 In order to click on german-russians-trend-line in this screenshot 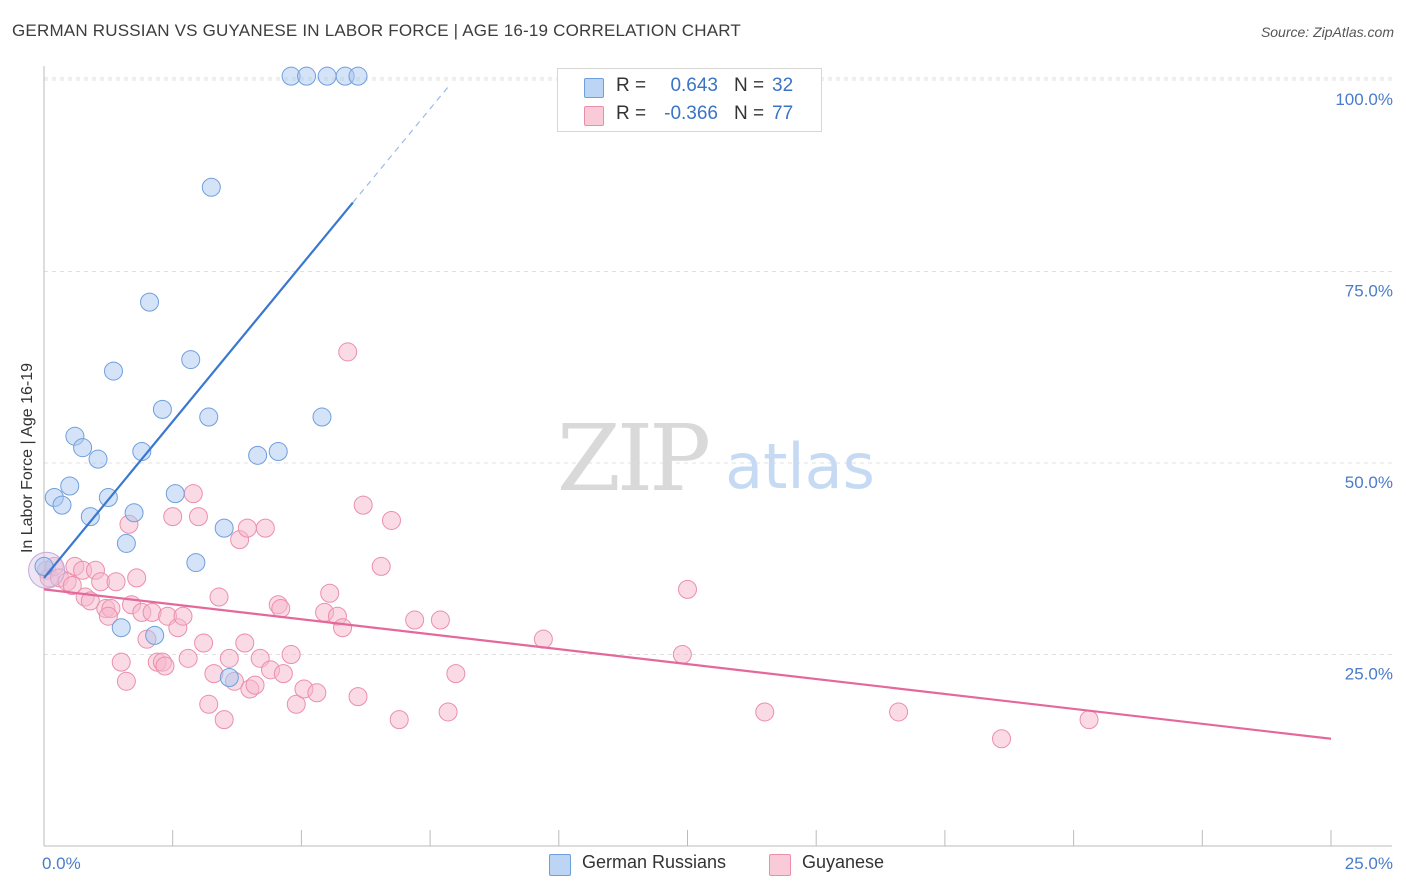, I will do `click(198, 390)`.